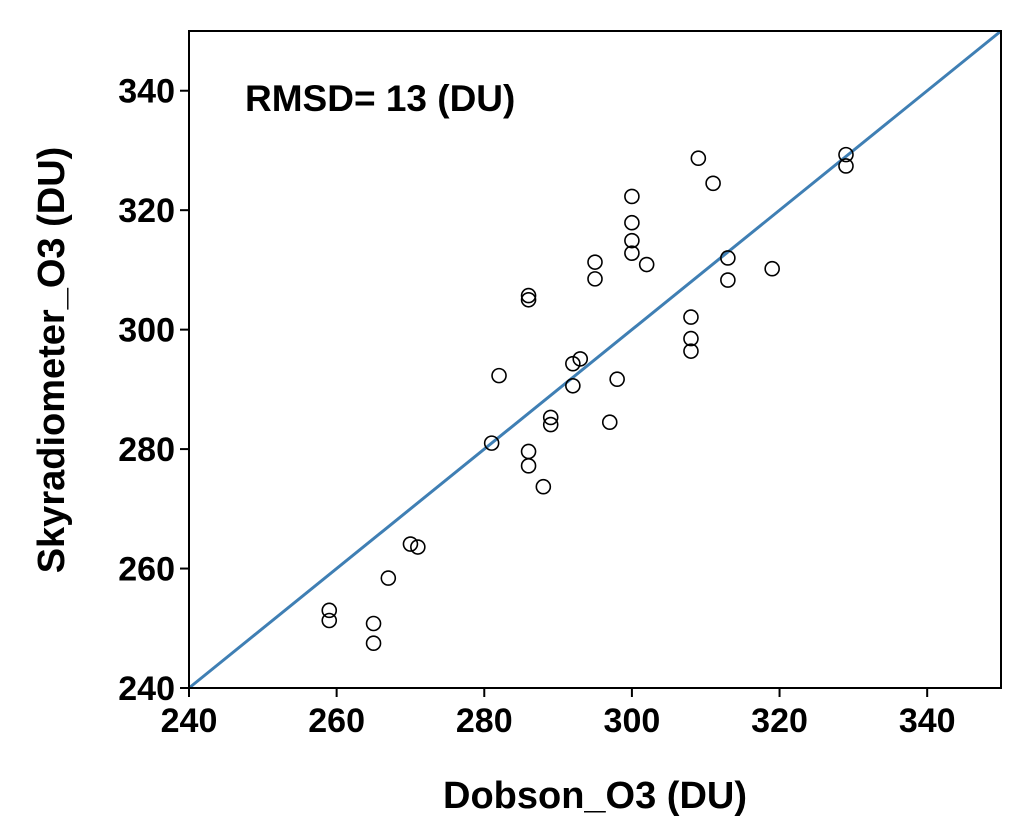 The image size is (1031, 836). Describe the element at coordinates (595, 796) in the screenshot. I see `x-axis-title: Dobson_O3 (DU)` at that location.